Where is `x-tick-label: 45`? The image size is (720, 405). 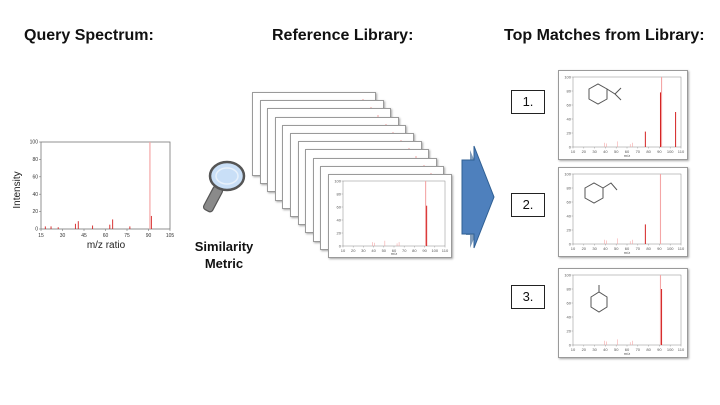
x-tick-label: 45 is located at coordinates (84, 236).